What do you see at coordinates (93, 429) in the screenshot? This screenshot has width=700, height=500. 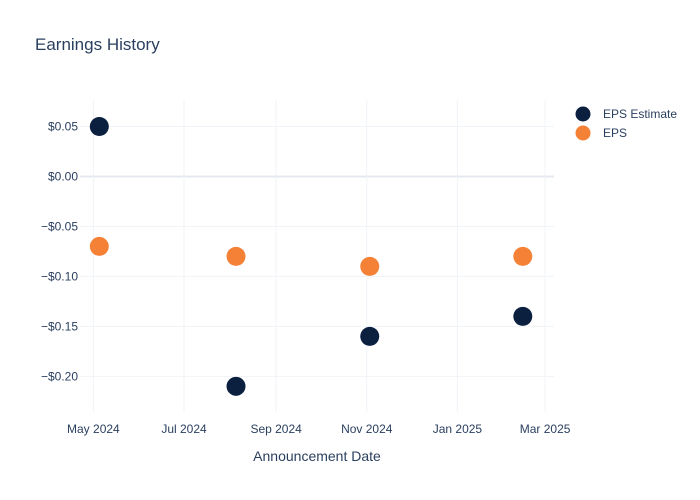 I see `x-tick-label: May 2024` at bounding box center [93, 429].